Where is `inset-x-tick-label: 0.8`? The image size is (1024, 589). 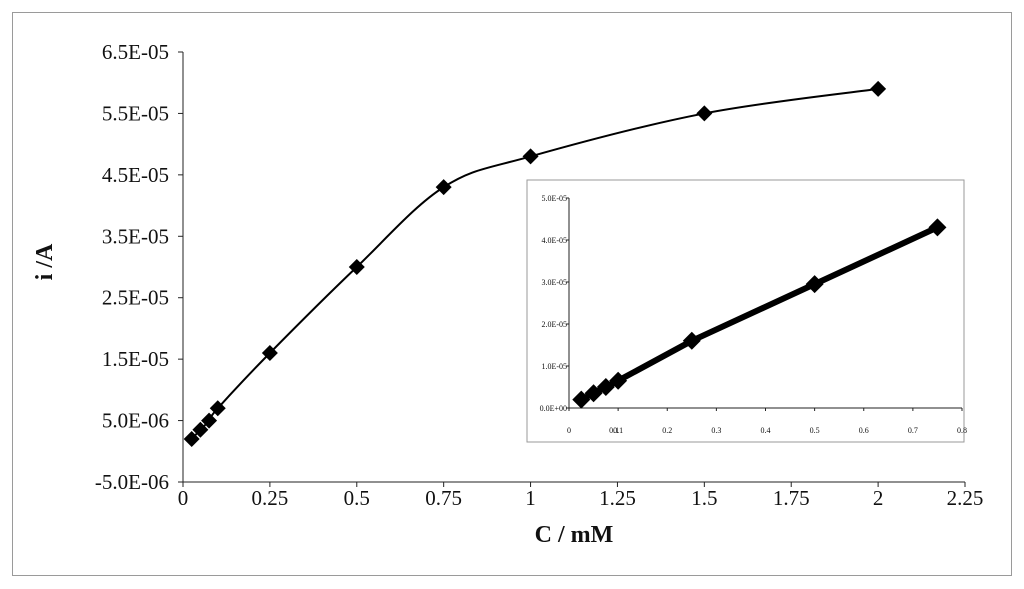
inset-x-tick-label: 0.8 is located at coordinates (962, 430).